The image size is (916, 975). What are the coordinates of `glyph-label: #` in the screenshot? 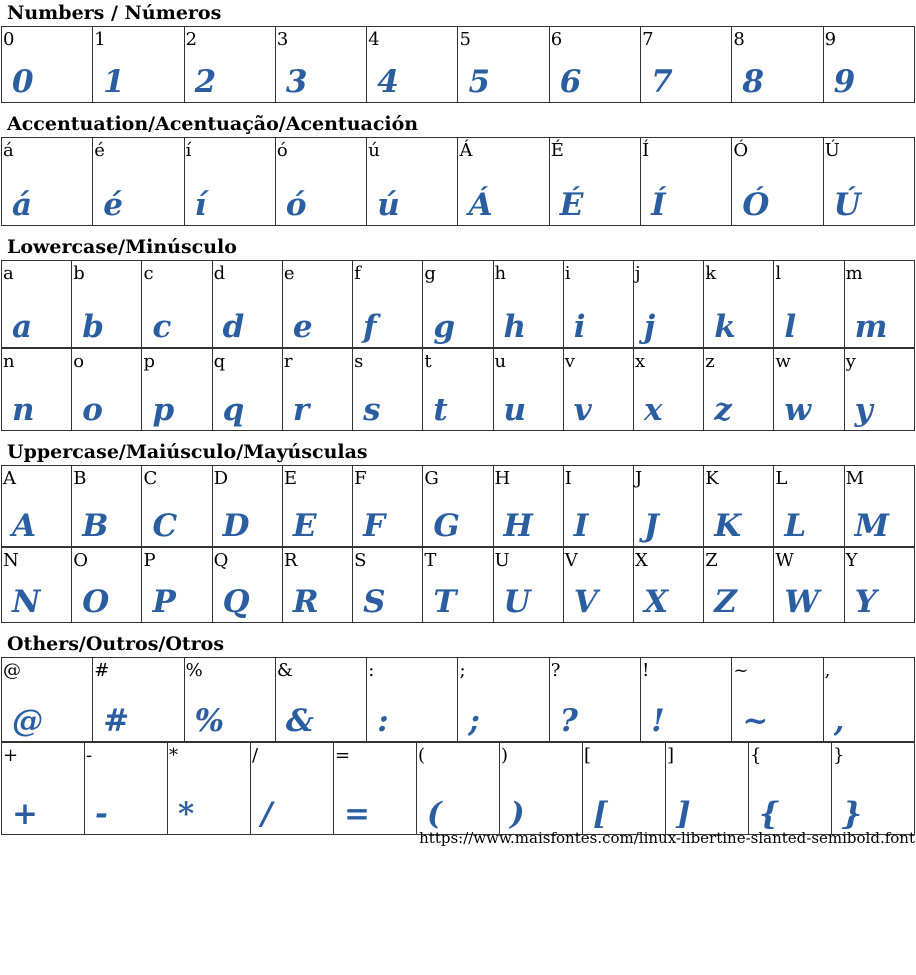 It's located at (102, 670).